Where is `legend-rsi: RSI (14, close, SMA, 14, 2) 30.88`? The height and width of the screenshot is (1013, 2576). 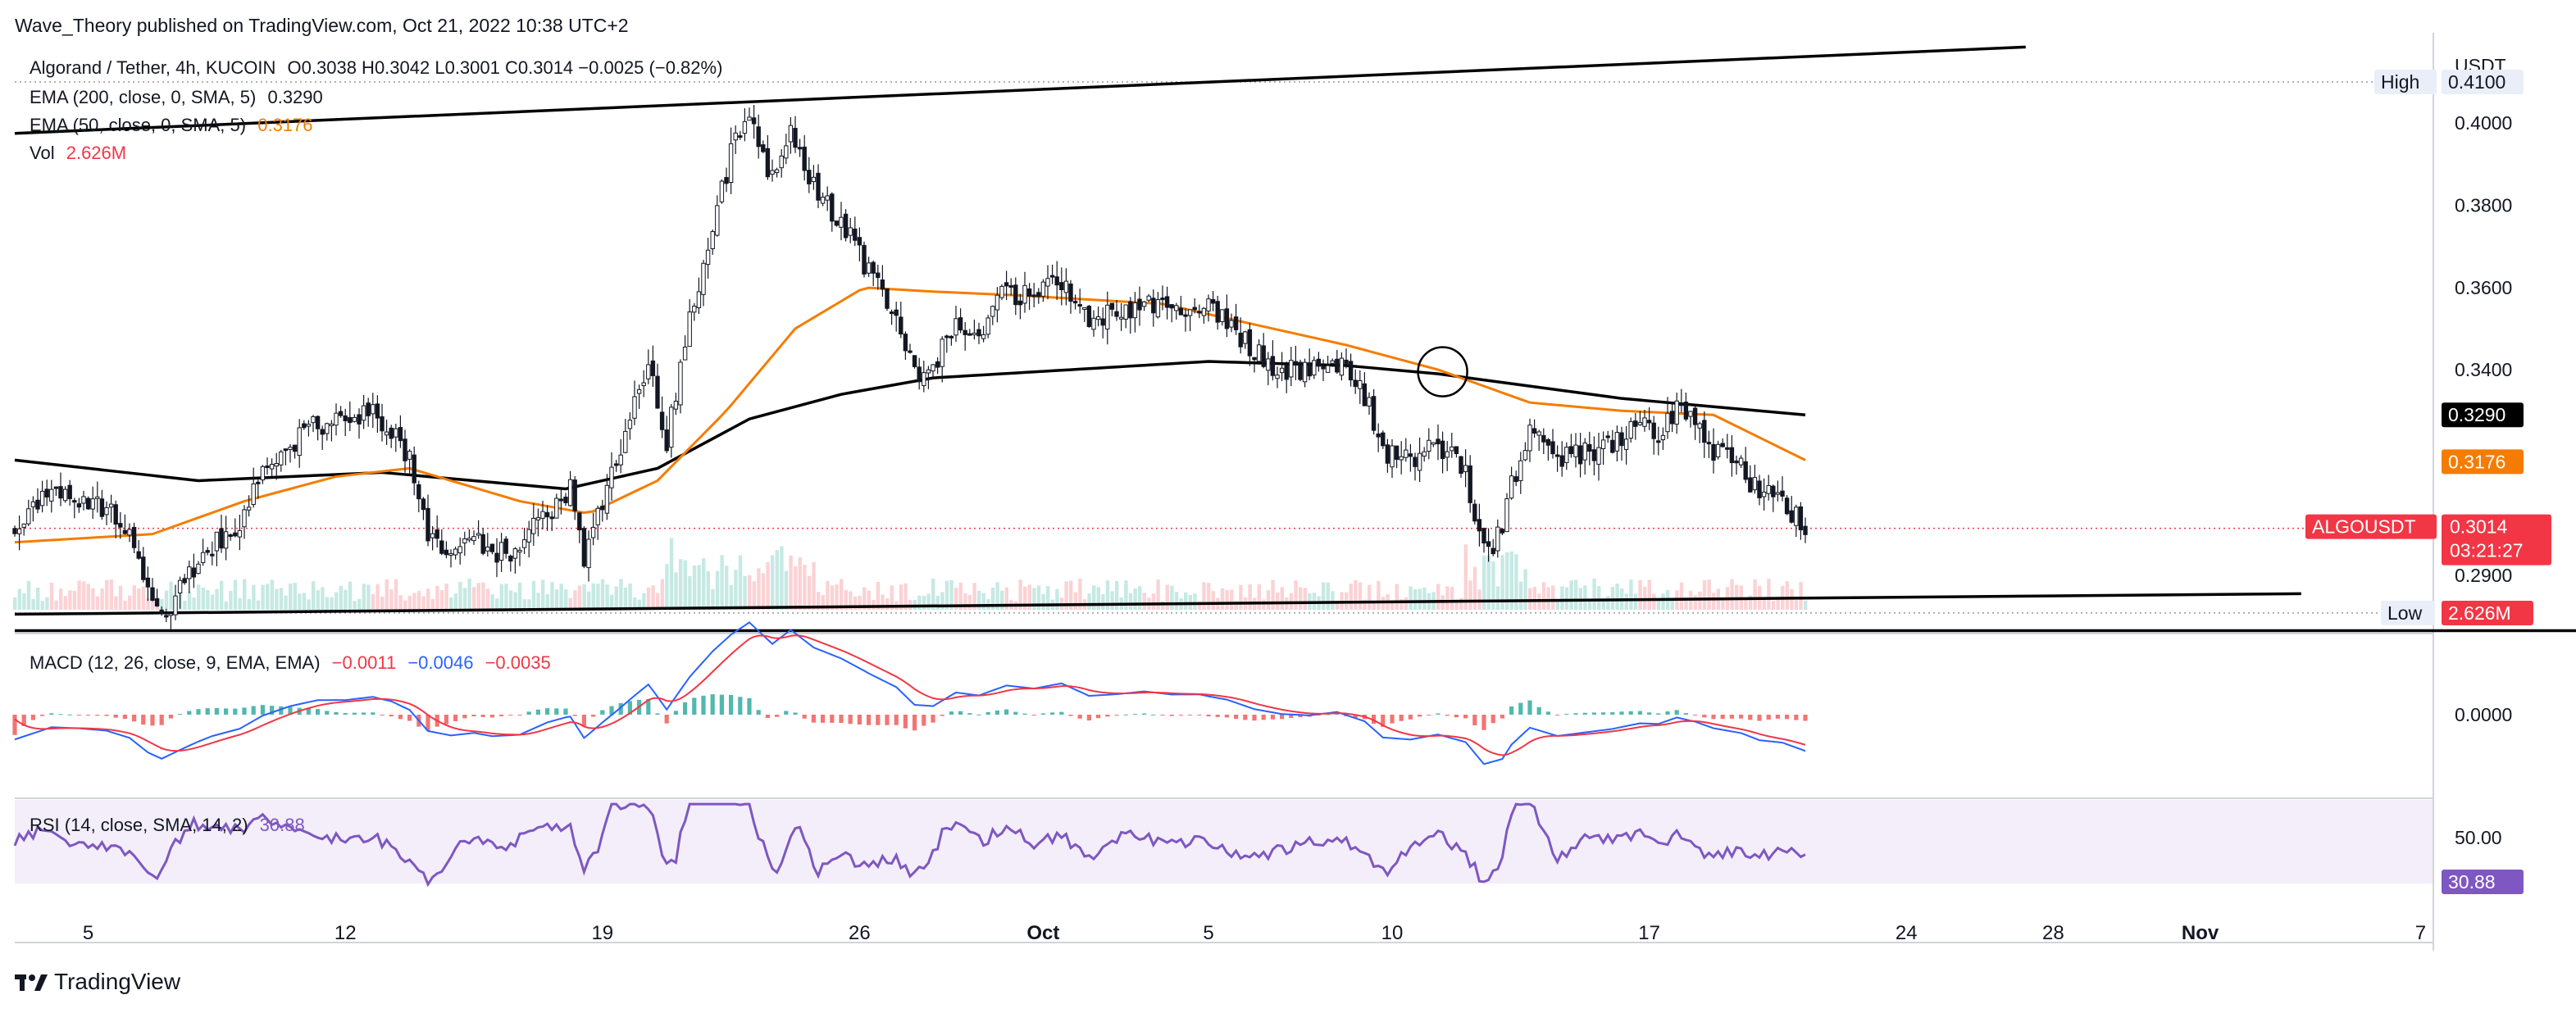 legend-rsi: RSI (14, close, SMA, 14, 2) 30.88 is located at coordinates (167, 825).